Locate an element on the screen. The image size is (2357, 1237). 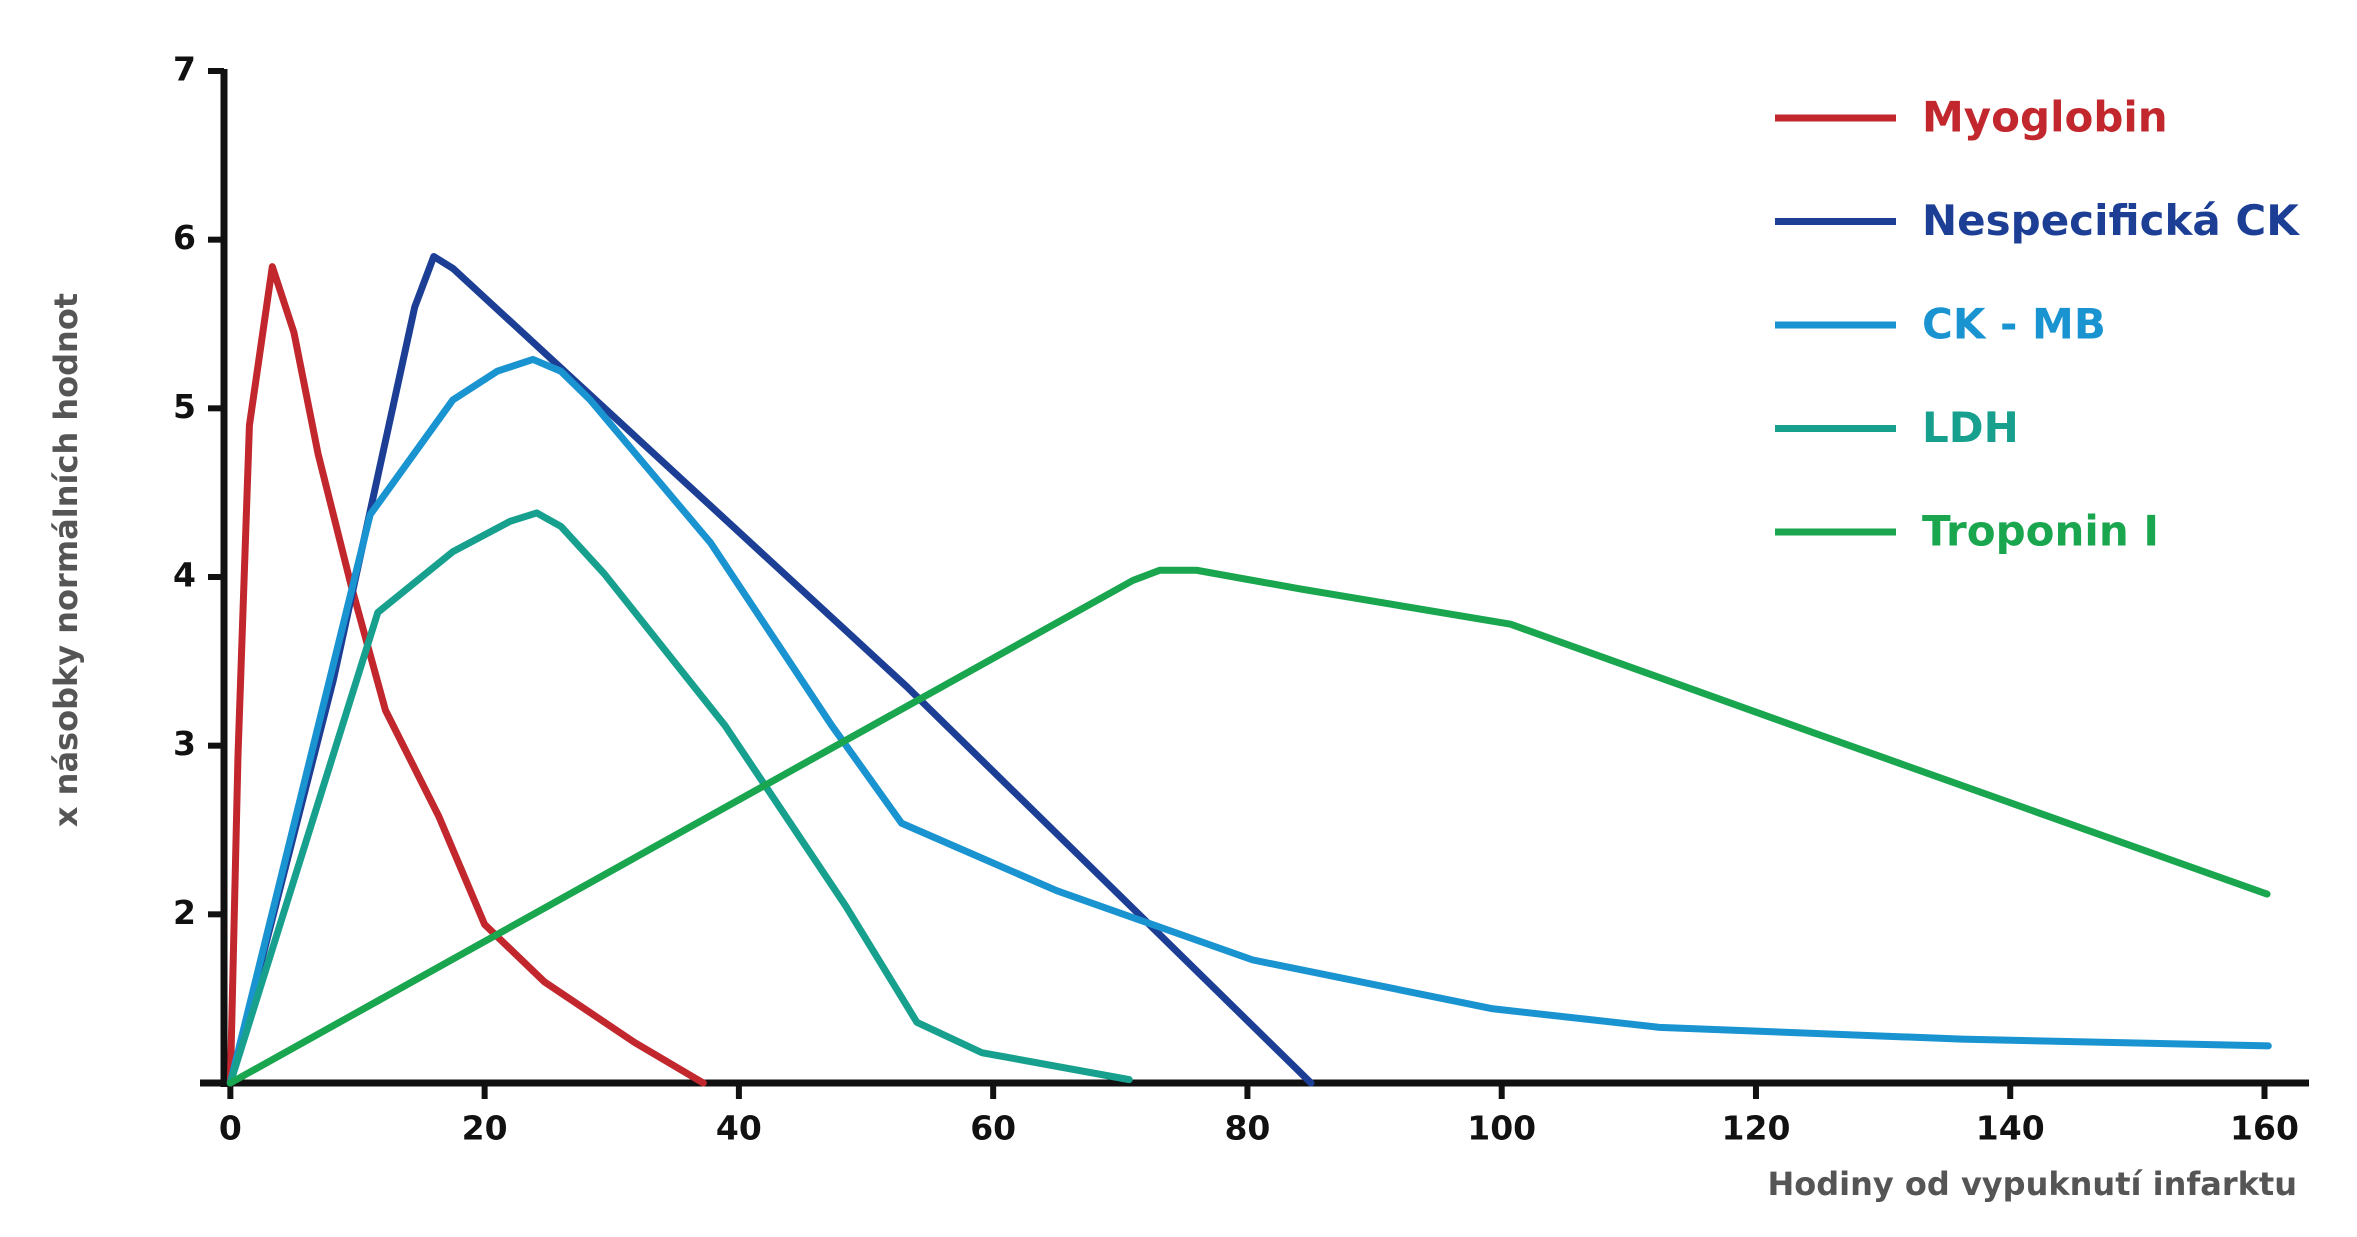
x-axis-title: Hodiny od vypuknutí infarktu is located at coordinates (2032, 1184).